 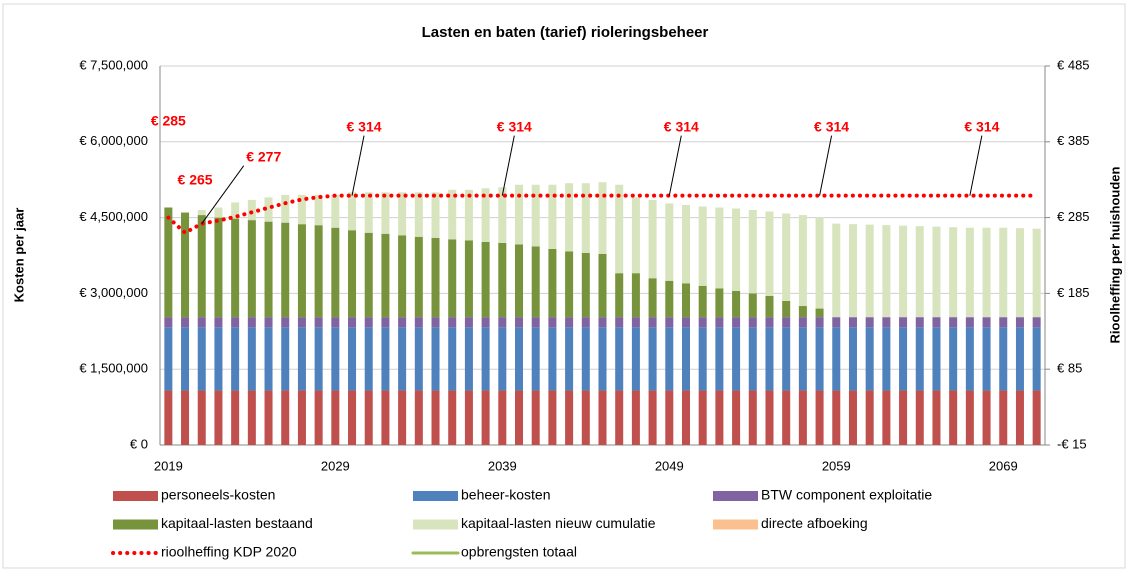 What do you see at coordinates (836, 465) in the screenshot?
I see `x-tick-label: 2059` at bounding box center [836, 465].